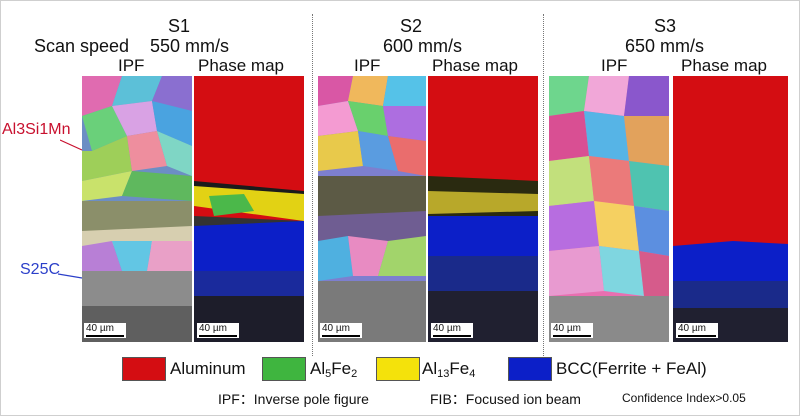 The width and height of the screenshot is (800, 416). I want to click on legend-swatch-al13fe4, so click(398, 369).